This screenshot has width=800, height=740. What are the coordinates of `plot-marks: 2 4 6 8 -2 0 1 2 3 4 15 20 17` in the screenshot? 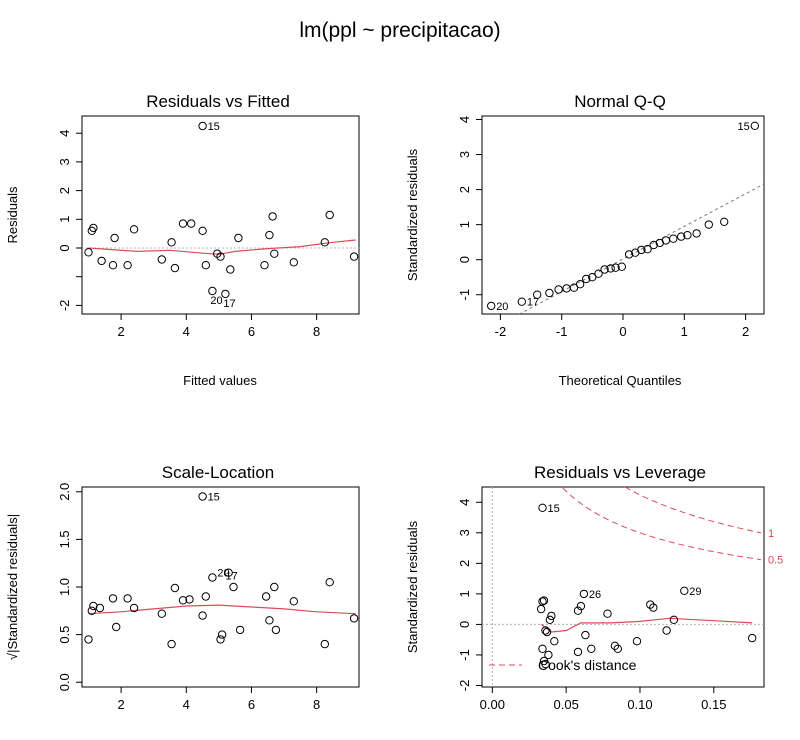 It's located at (208, 230).